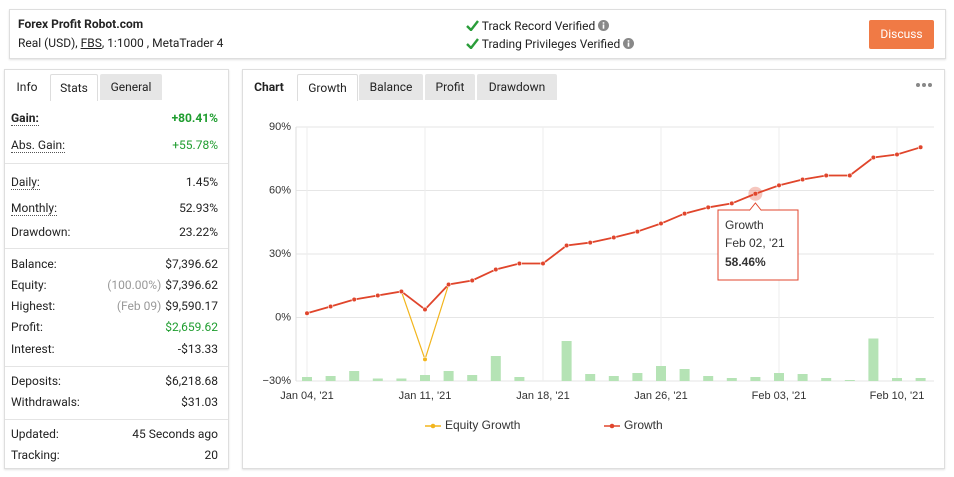 The image size is (954, 477). I want to click on stat-label: Tracking:, so click(35, 455).